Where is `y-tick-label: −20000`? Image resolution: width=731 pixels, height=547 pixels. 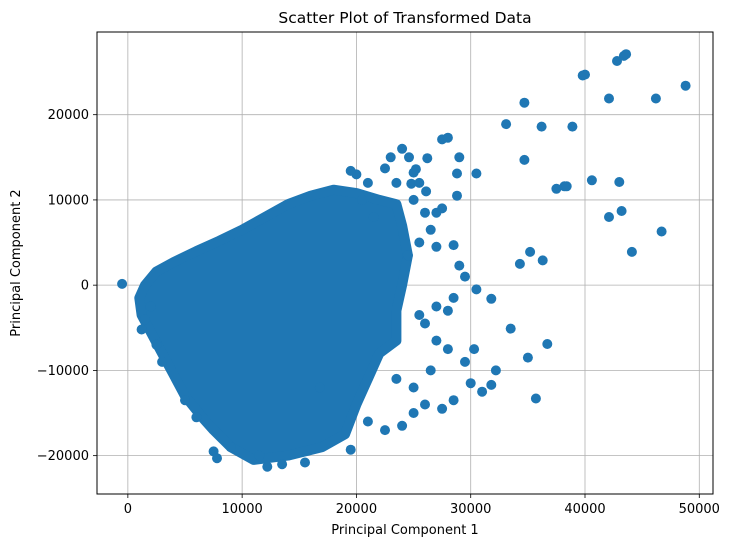 y-tick-label: −20000 is located at coordinates (63, 456).